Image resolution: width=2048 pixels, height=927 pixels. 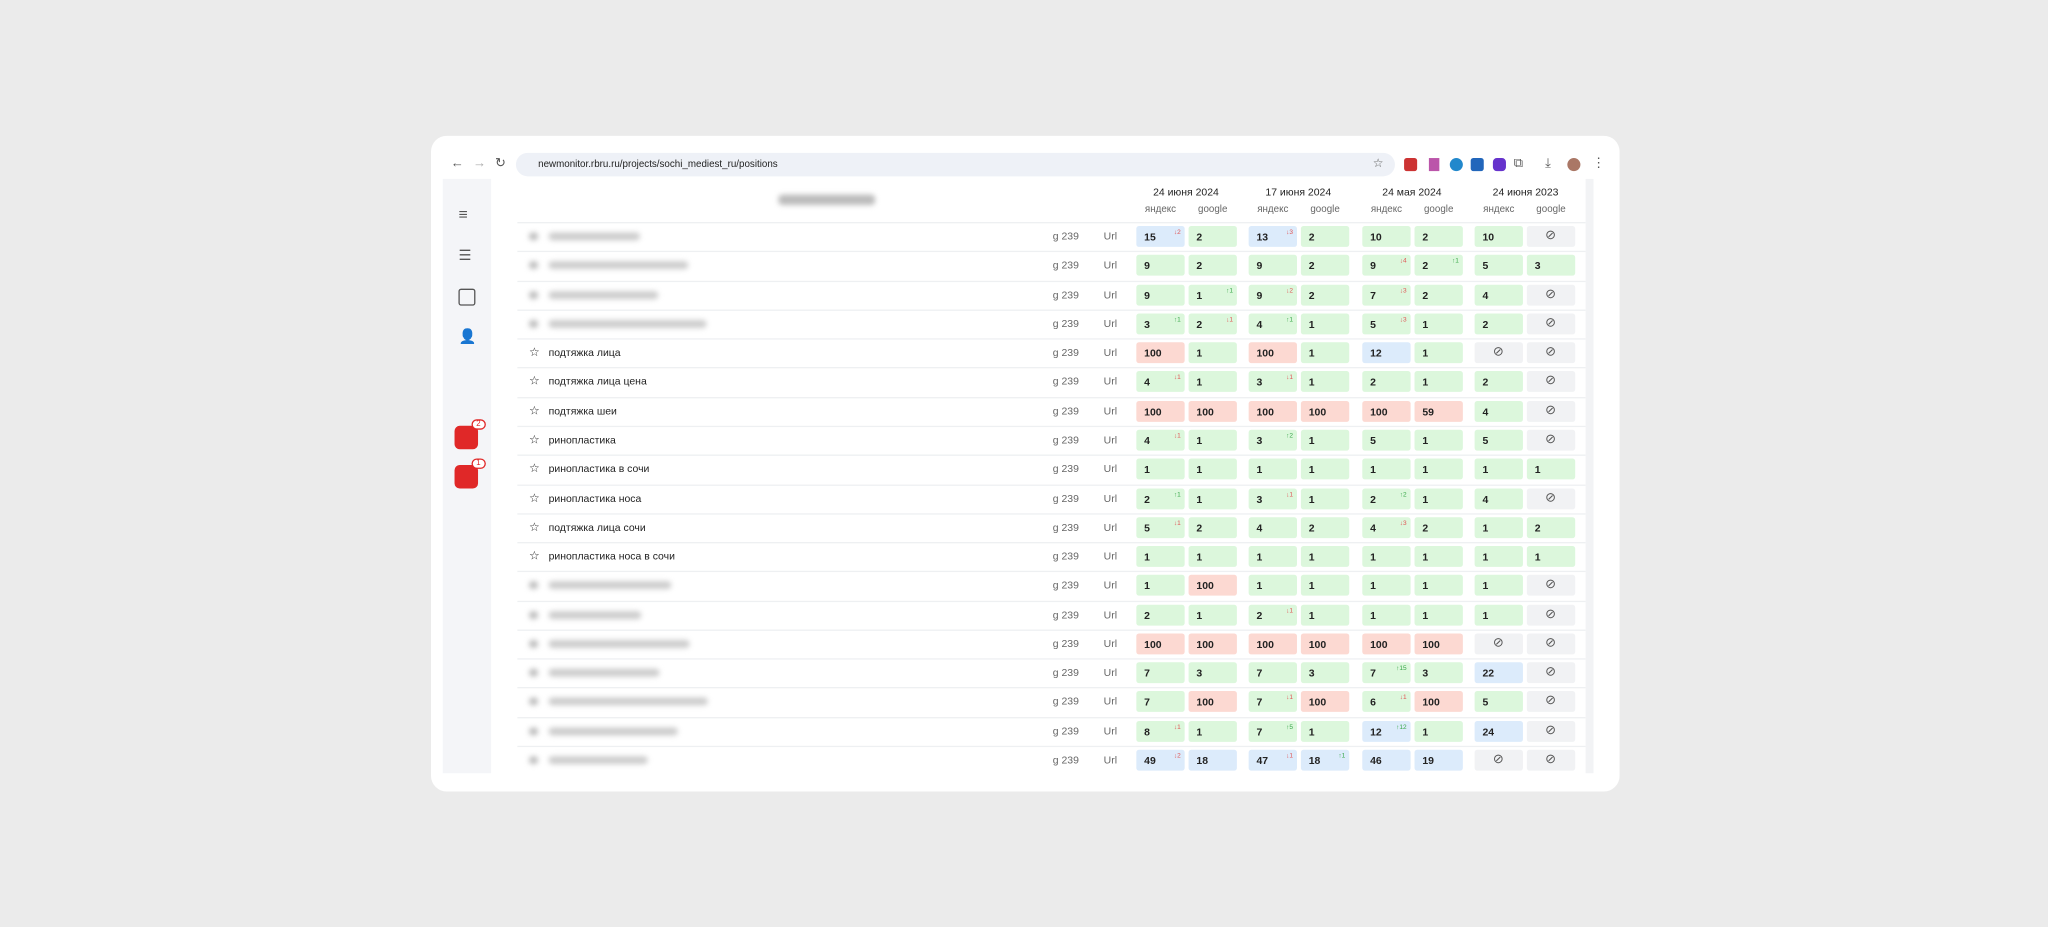 I want to click on position-delta: ↓1, so click(x=1290, y=698).